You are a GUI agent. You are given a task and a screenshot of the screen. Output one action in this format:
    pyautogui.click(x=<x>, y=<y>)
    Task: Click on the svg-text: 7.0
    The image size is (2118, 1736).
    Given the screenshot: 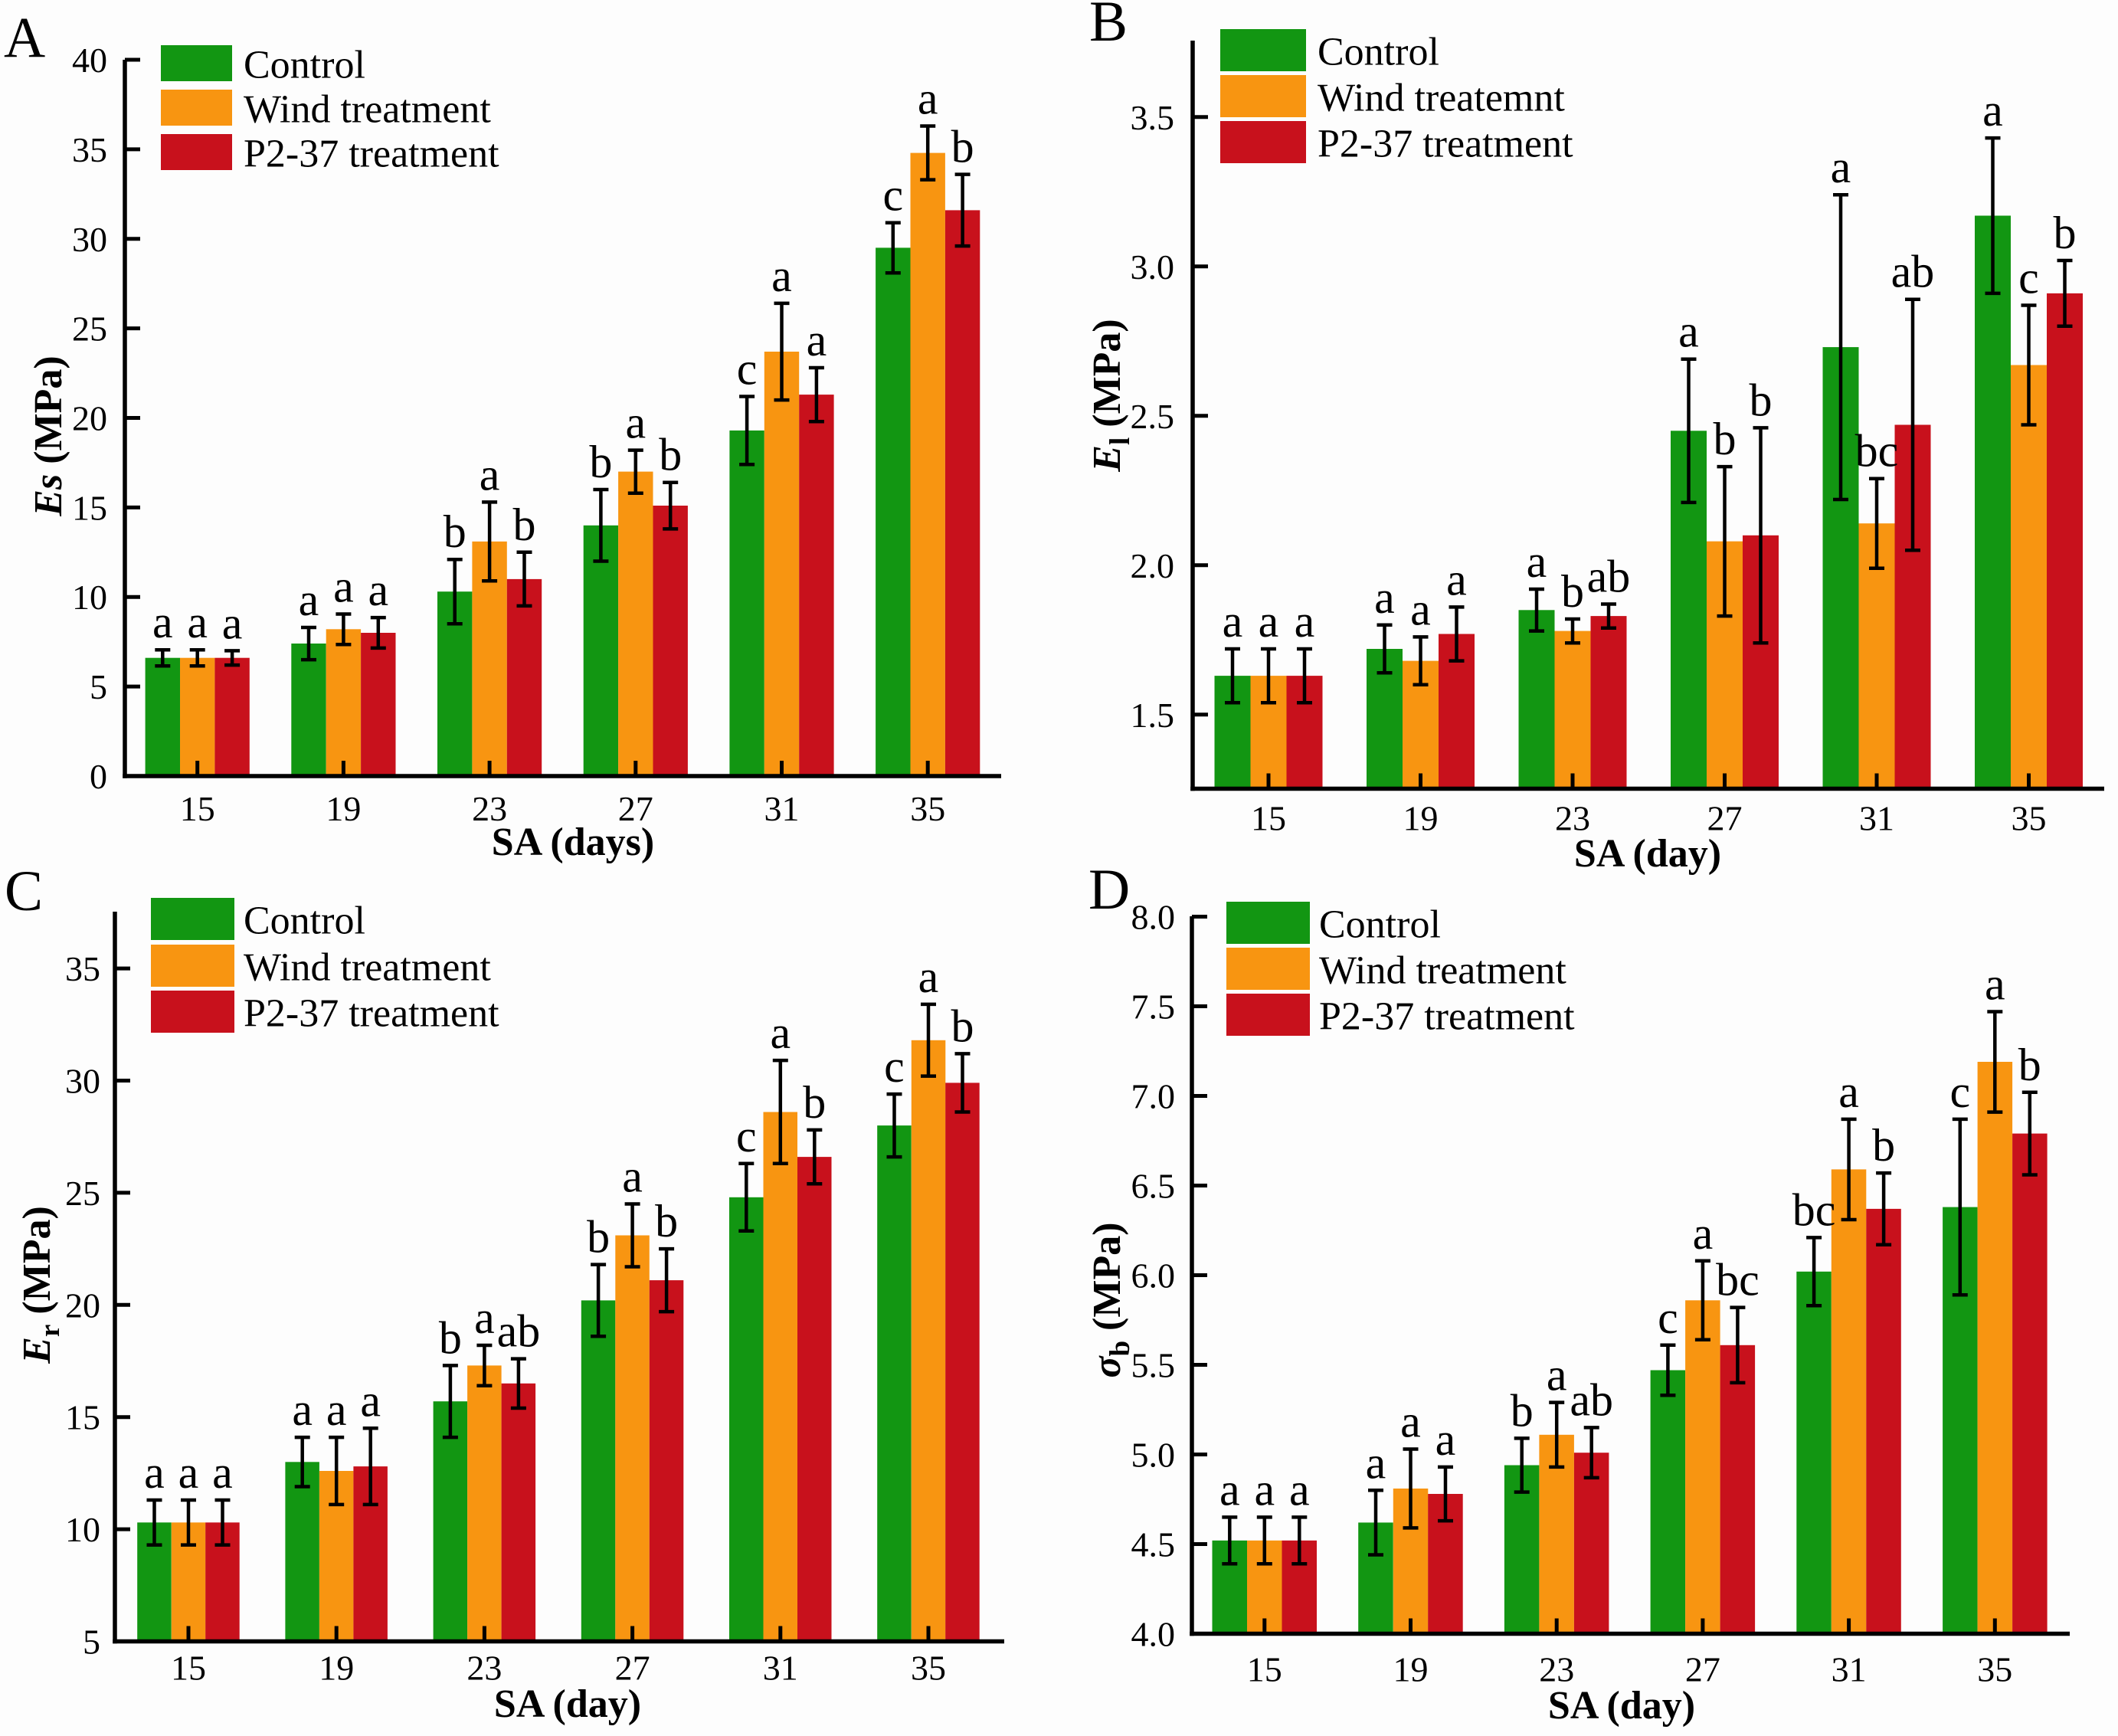 What is the action you would take?
    pyautogui.click(x=1153, y=1096)
    